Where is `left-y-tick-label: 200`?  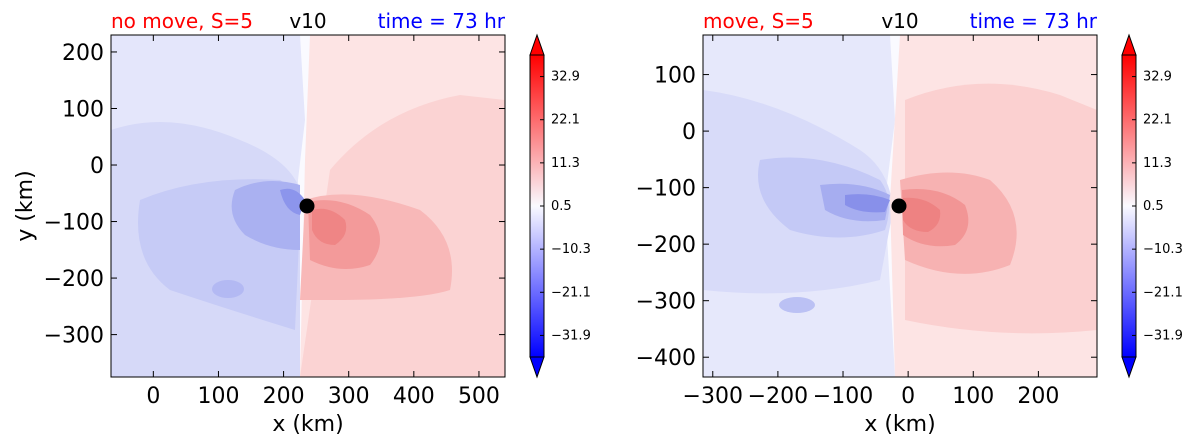
left-y-tick-label: 200 is located at coordinates (83, 53).